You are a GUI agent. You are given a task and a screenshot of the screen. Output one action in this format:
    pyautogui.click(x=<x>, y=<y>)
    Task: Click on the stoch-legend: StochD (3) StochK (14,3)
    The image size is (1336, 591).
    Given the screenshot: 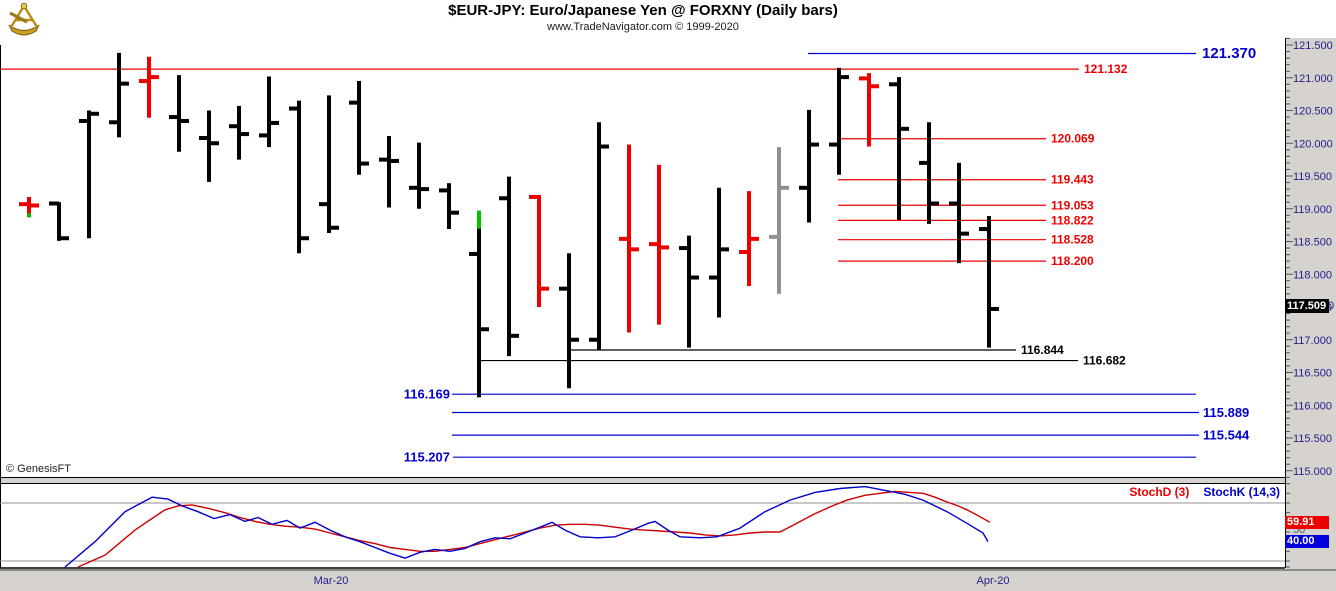 What is the action you would take?
    pyautogui.click(x=1175, y=492)
    